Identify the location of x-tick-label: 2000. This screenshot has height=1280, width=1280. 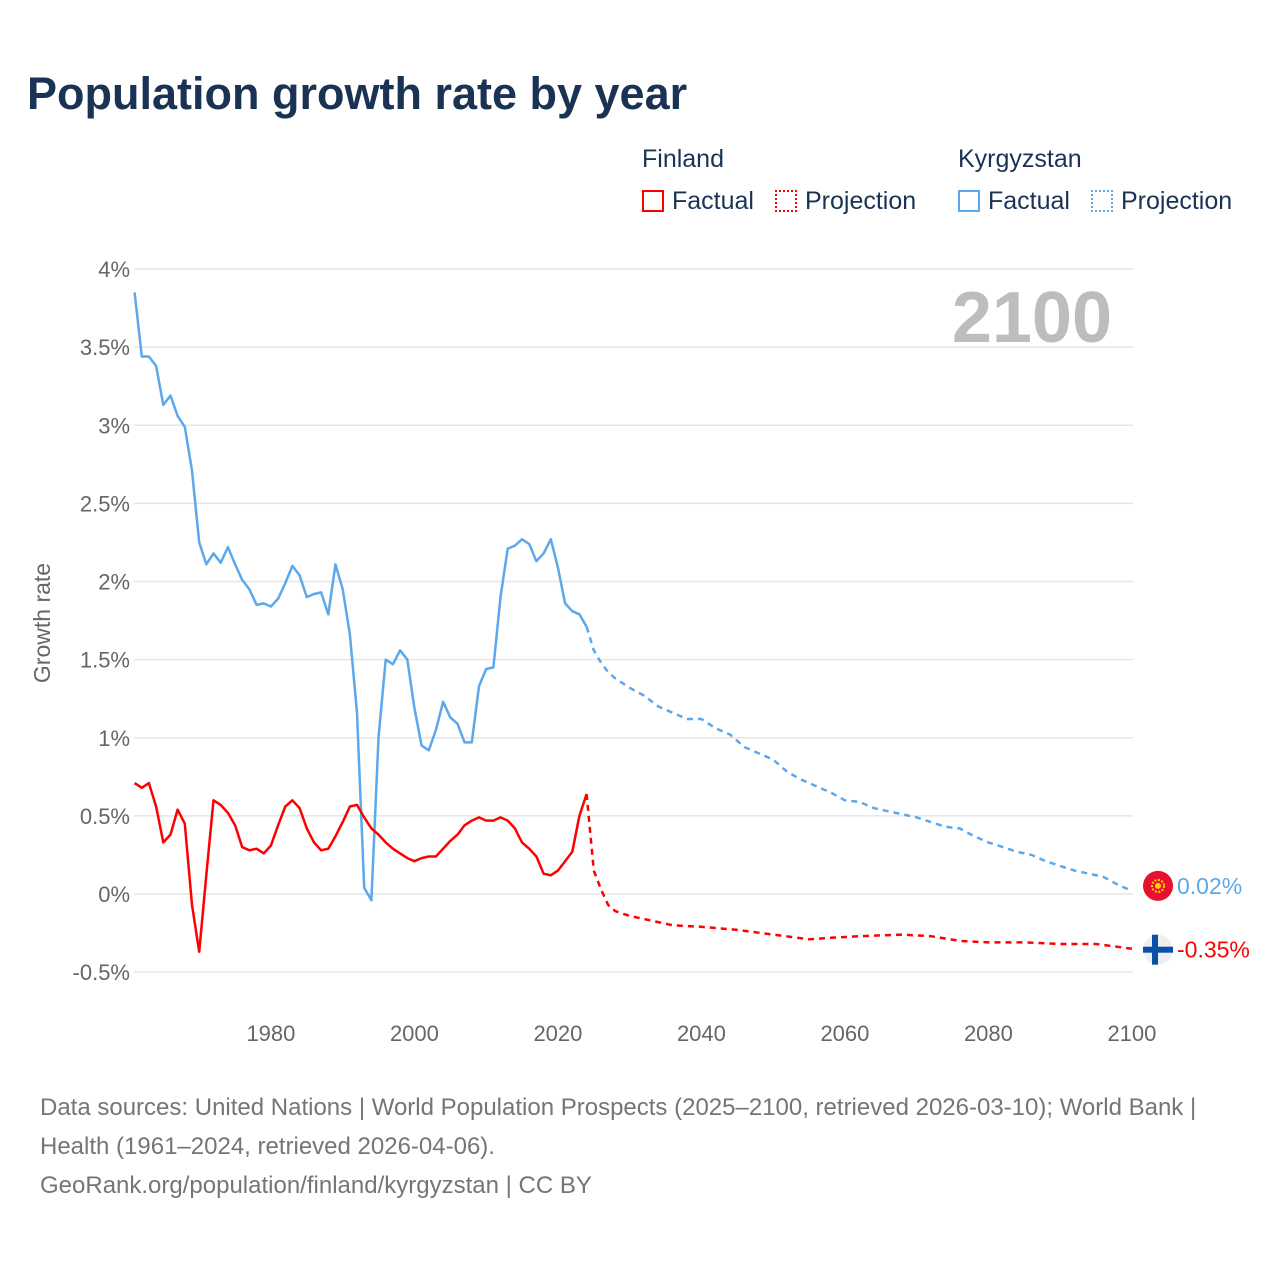
(414, 1033).